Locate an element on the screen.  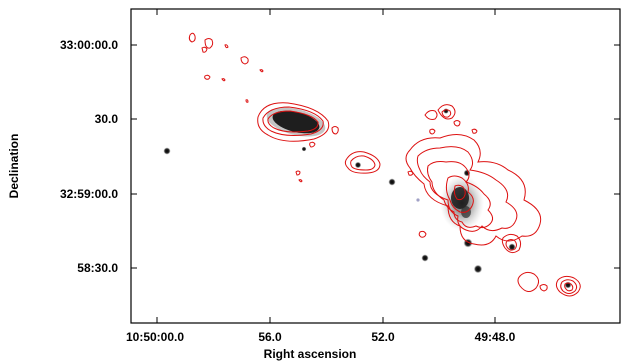
y-tick-label: 30.0 is located at coordinates (107, 119).